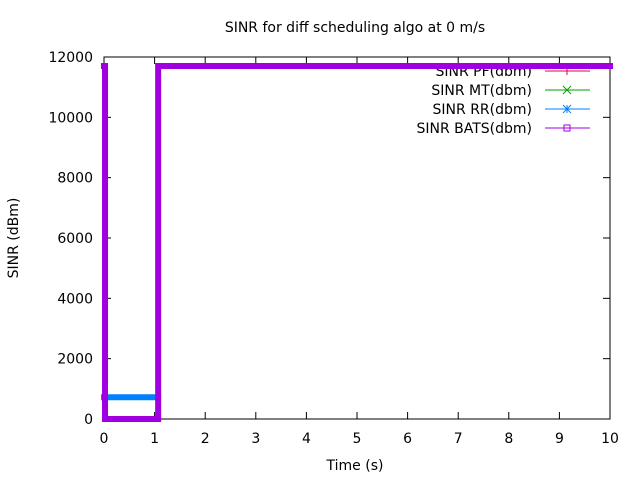 The height and width of the screenshot is (480, 640). Describe the element at coordinates (104, 439) in the screenshot. I see `x-tick-label: 0` at that location.